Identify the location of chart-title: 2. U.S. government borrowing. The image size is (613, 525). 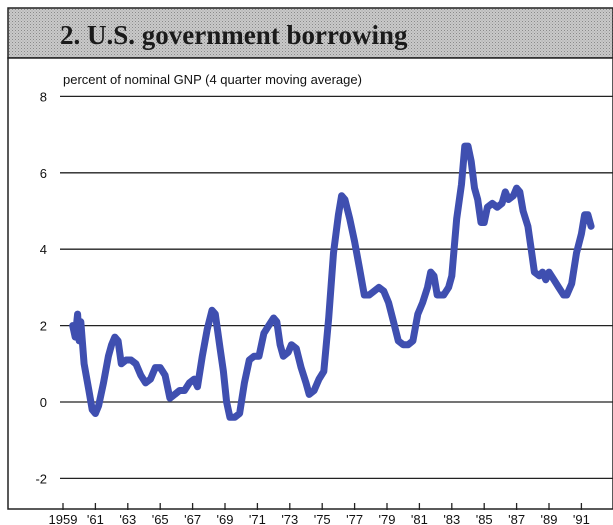
(234, 35).